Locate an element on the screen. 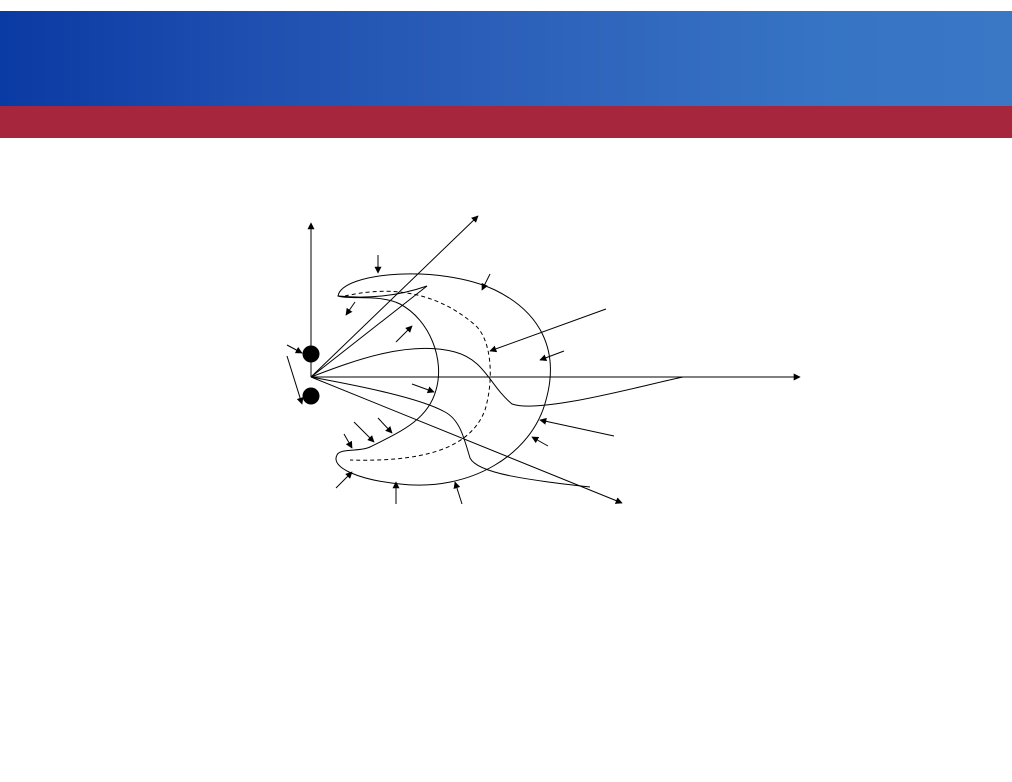 Image resolution: width=1012 pixels, height=782 pixels. top-margin is located at coordinates (506, 5).